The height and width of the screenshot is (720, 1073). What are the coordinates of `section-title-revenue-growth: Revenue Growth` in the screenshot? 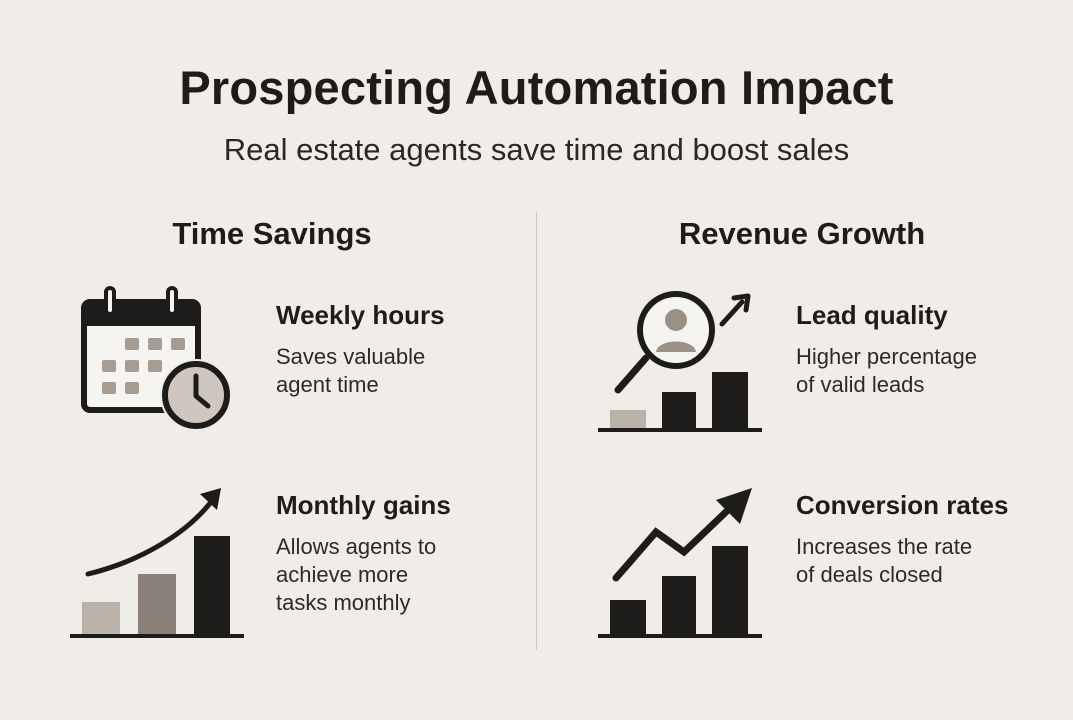 It's located at (802, 233).